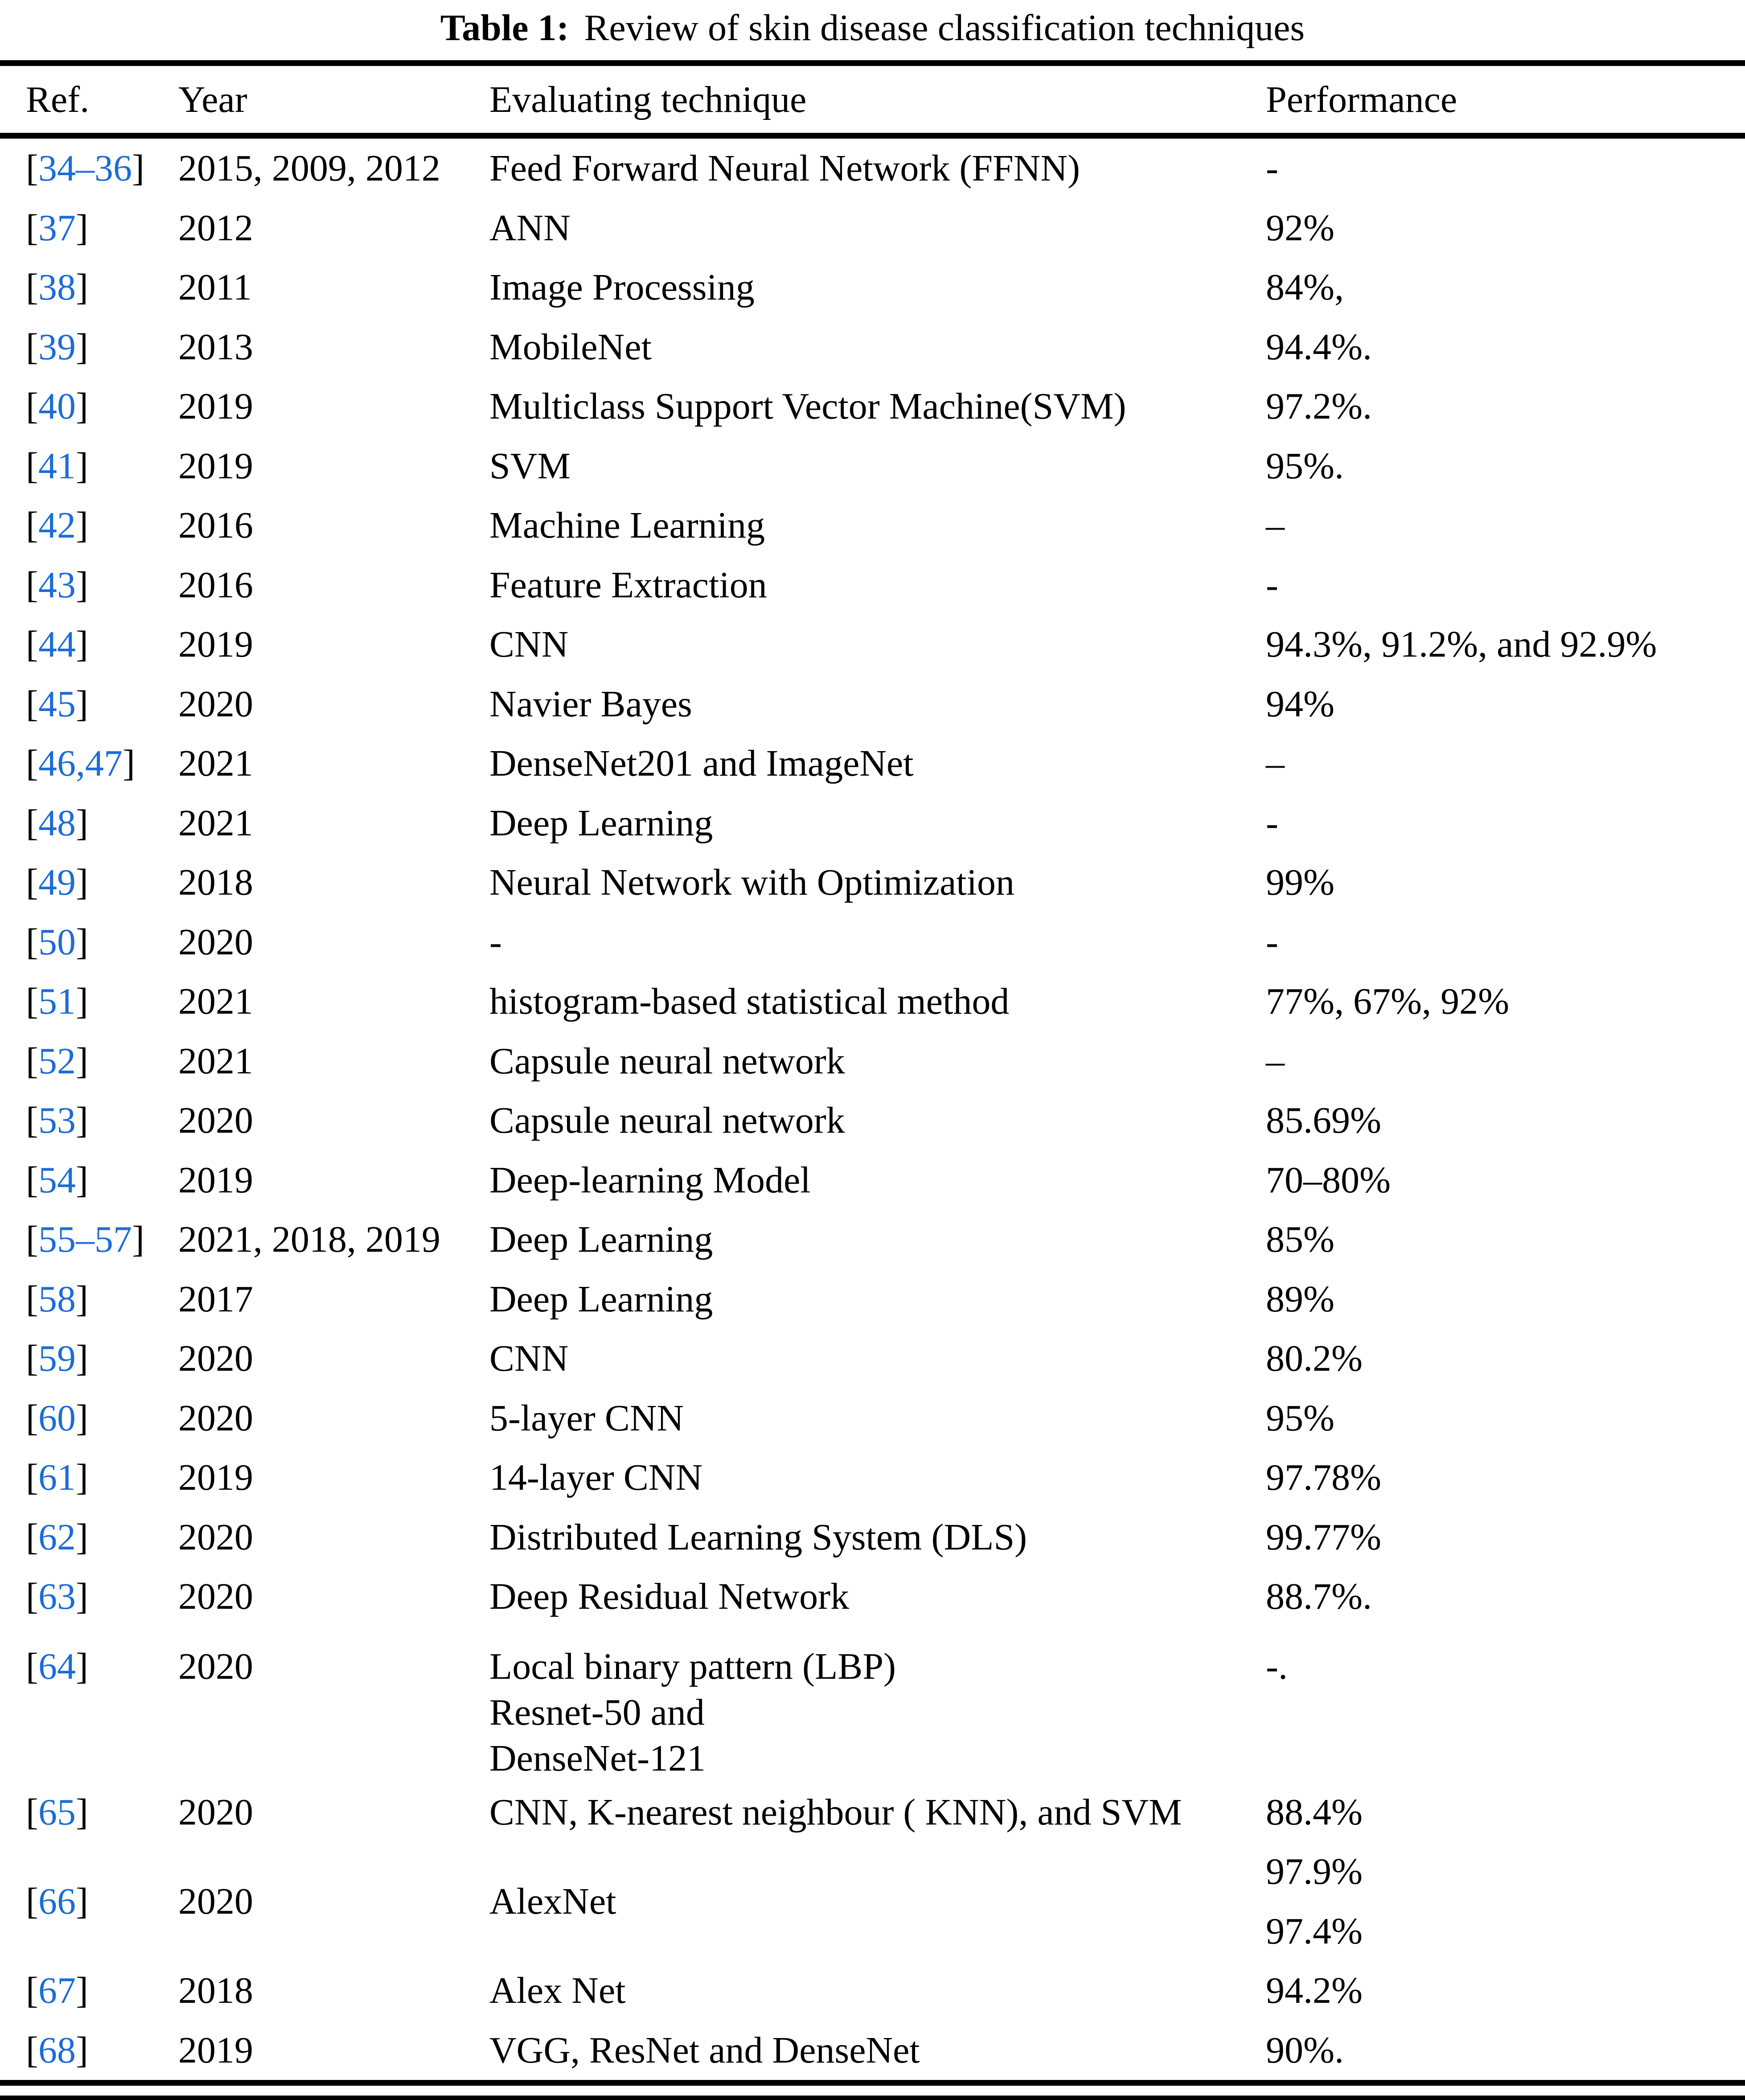  I want to click on technique-cell: Navier Bayes, so click(878, 704).